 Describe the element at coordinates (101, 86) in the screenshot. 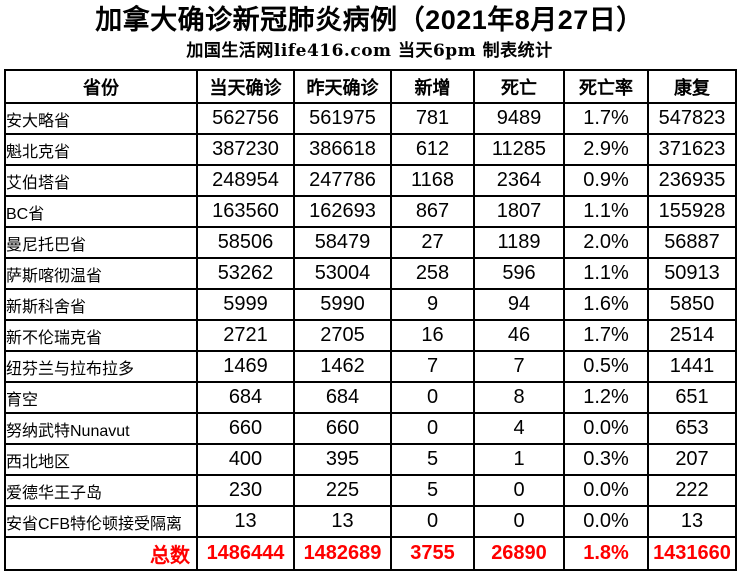

I see `col-header-province: 省份` at that location.